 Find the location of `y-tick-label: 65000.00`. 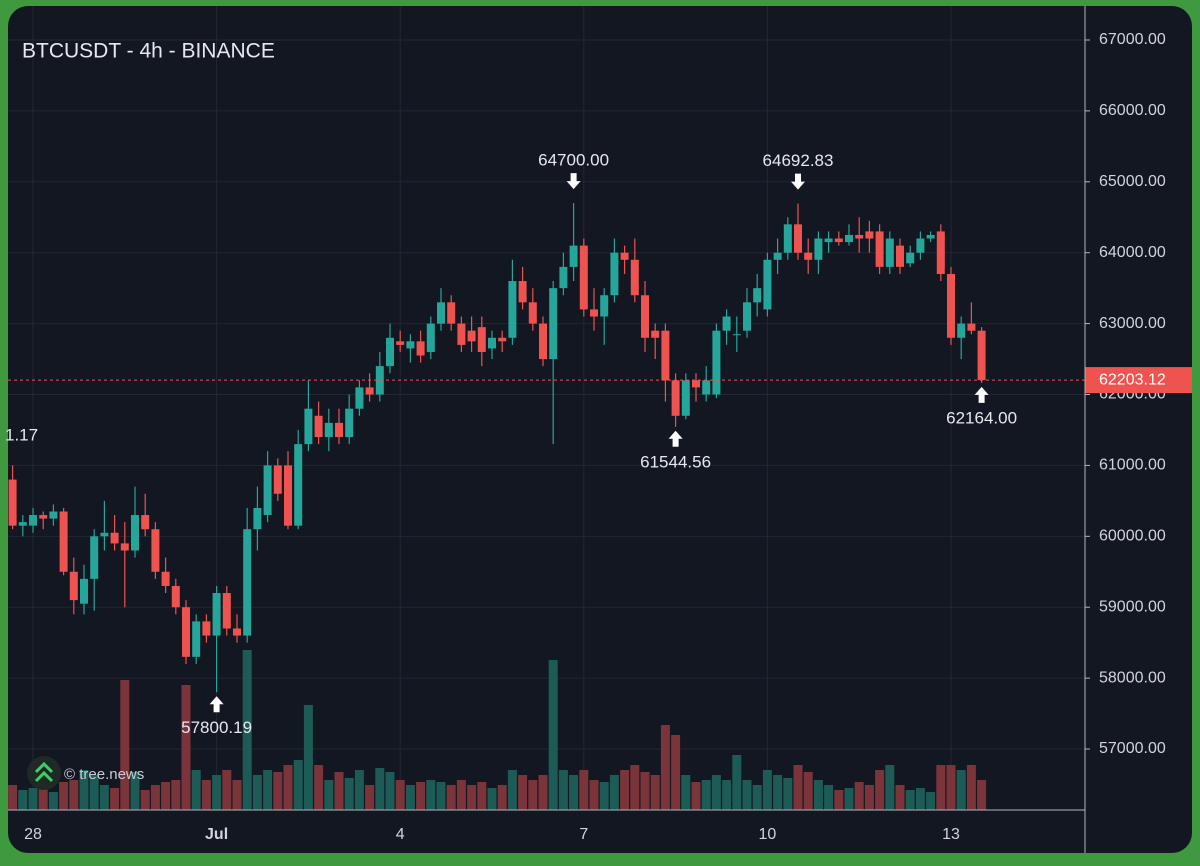

y-tick-label: 65000.00 is located at coordinates (1132, 181).